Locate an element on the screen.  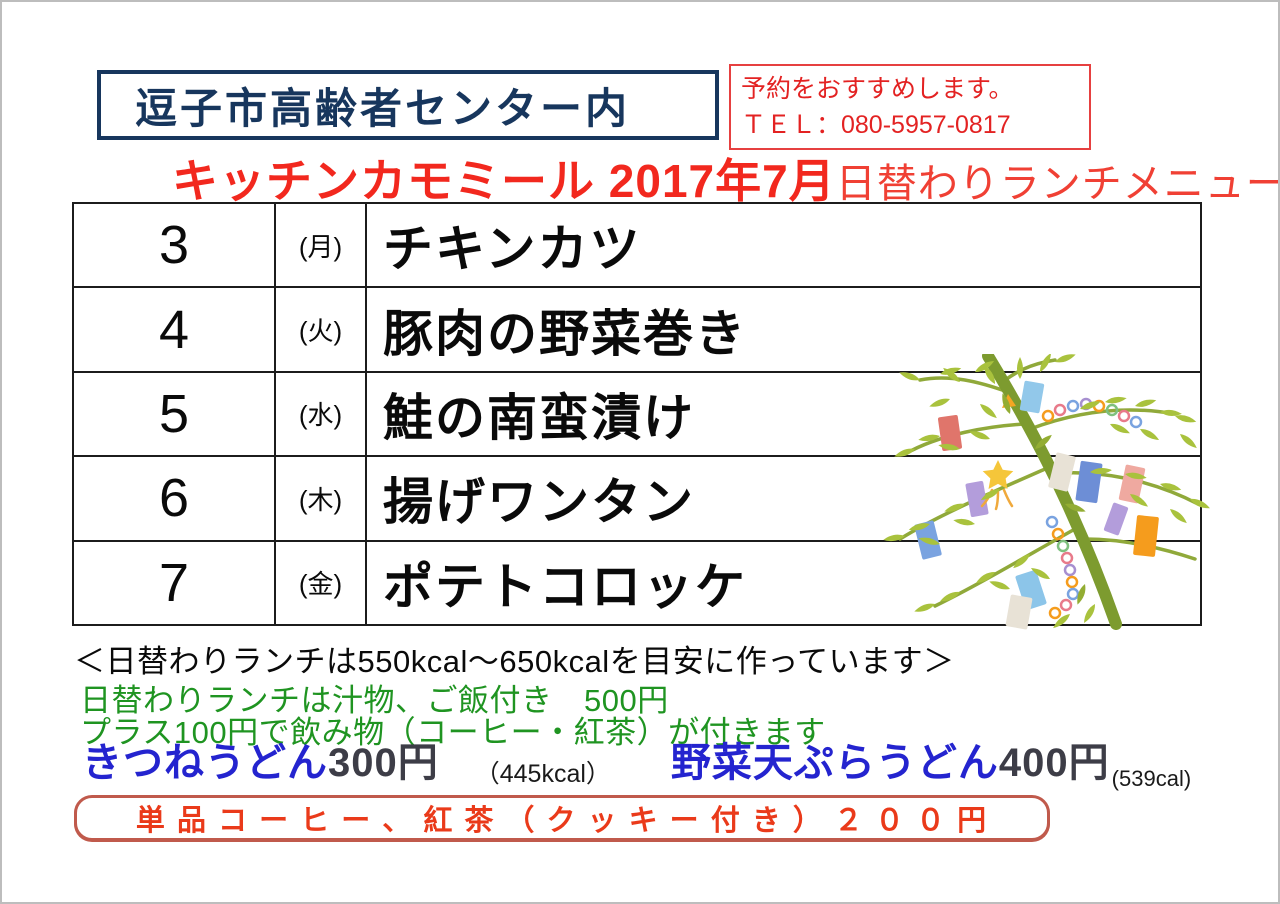
table-row: 3 (月) チキンカツ is located at coordinates (637, 245).